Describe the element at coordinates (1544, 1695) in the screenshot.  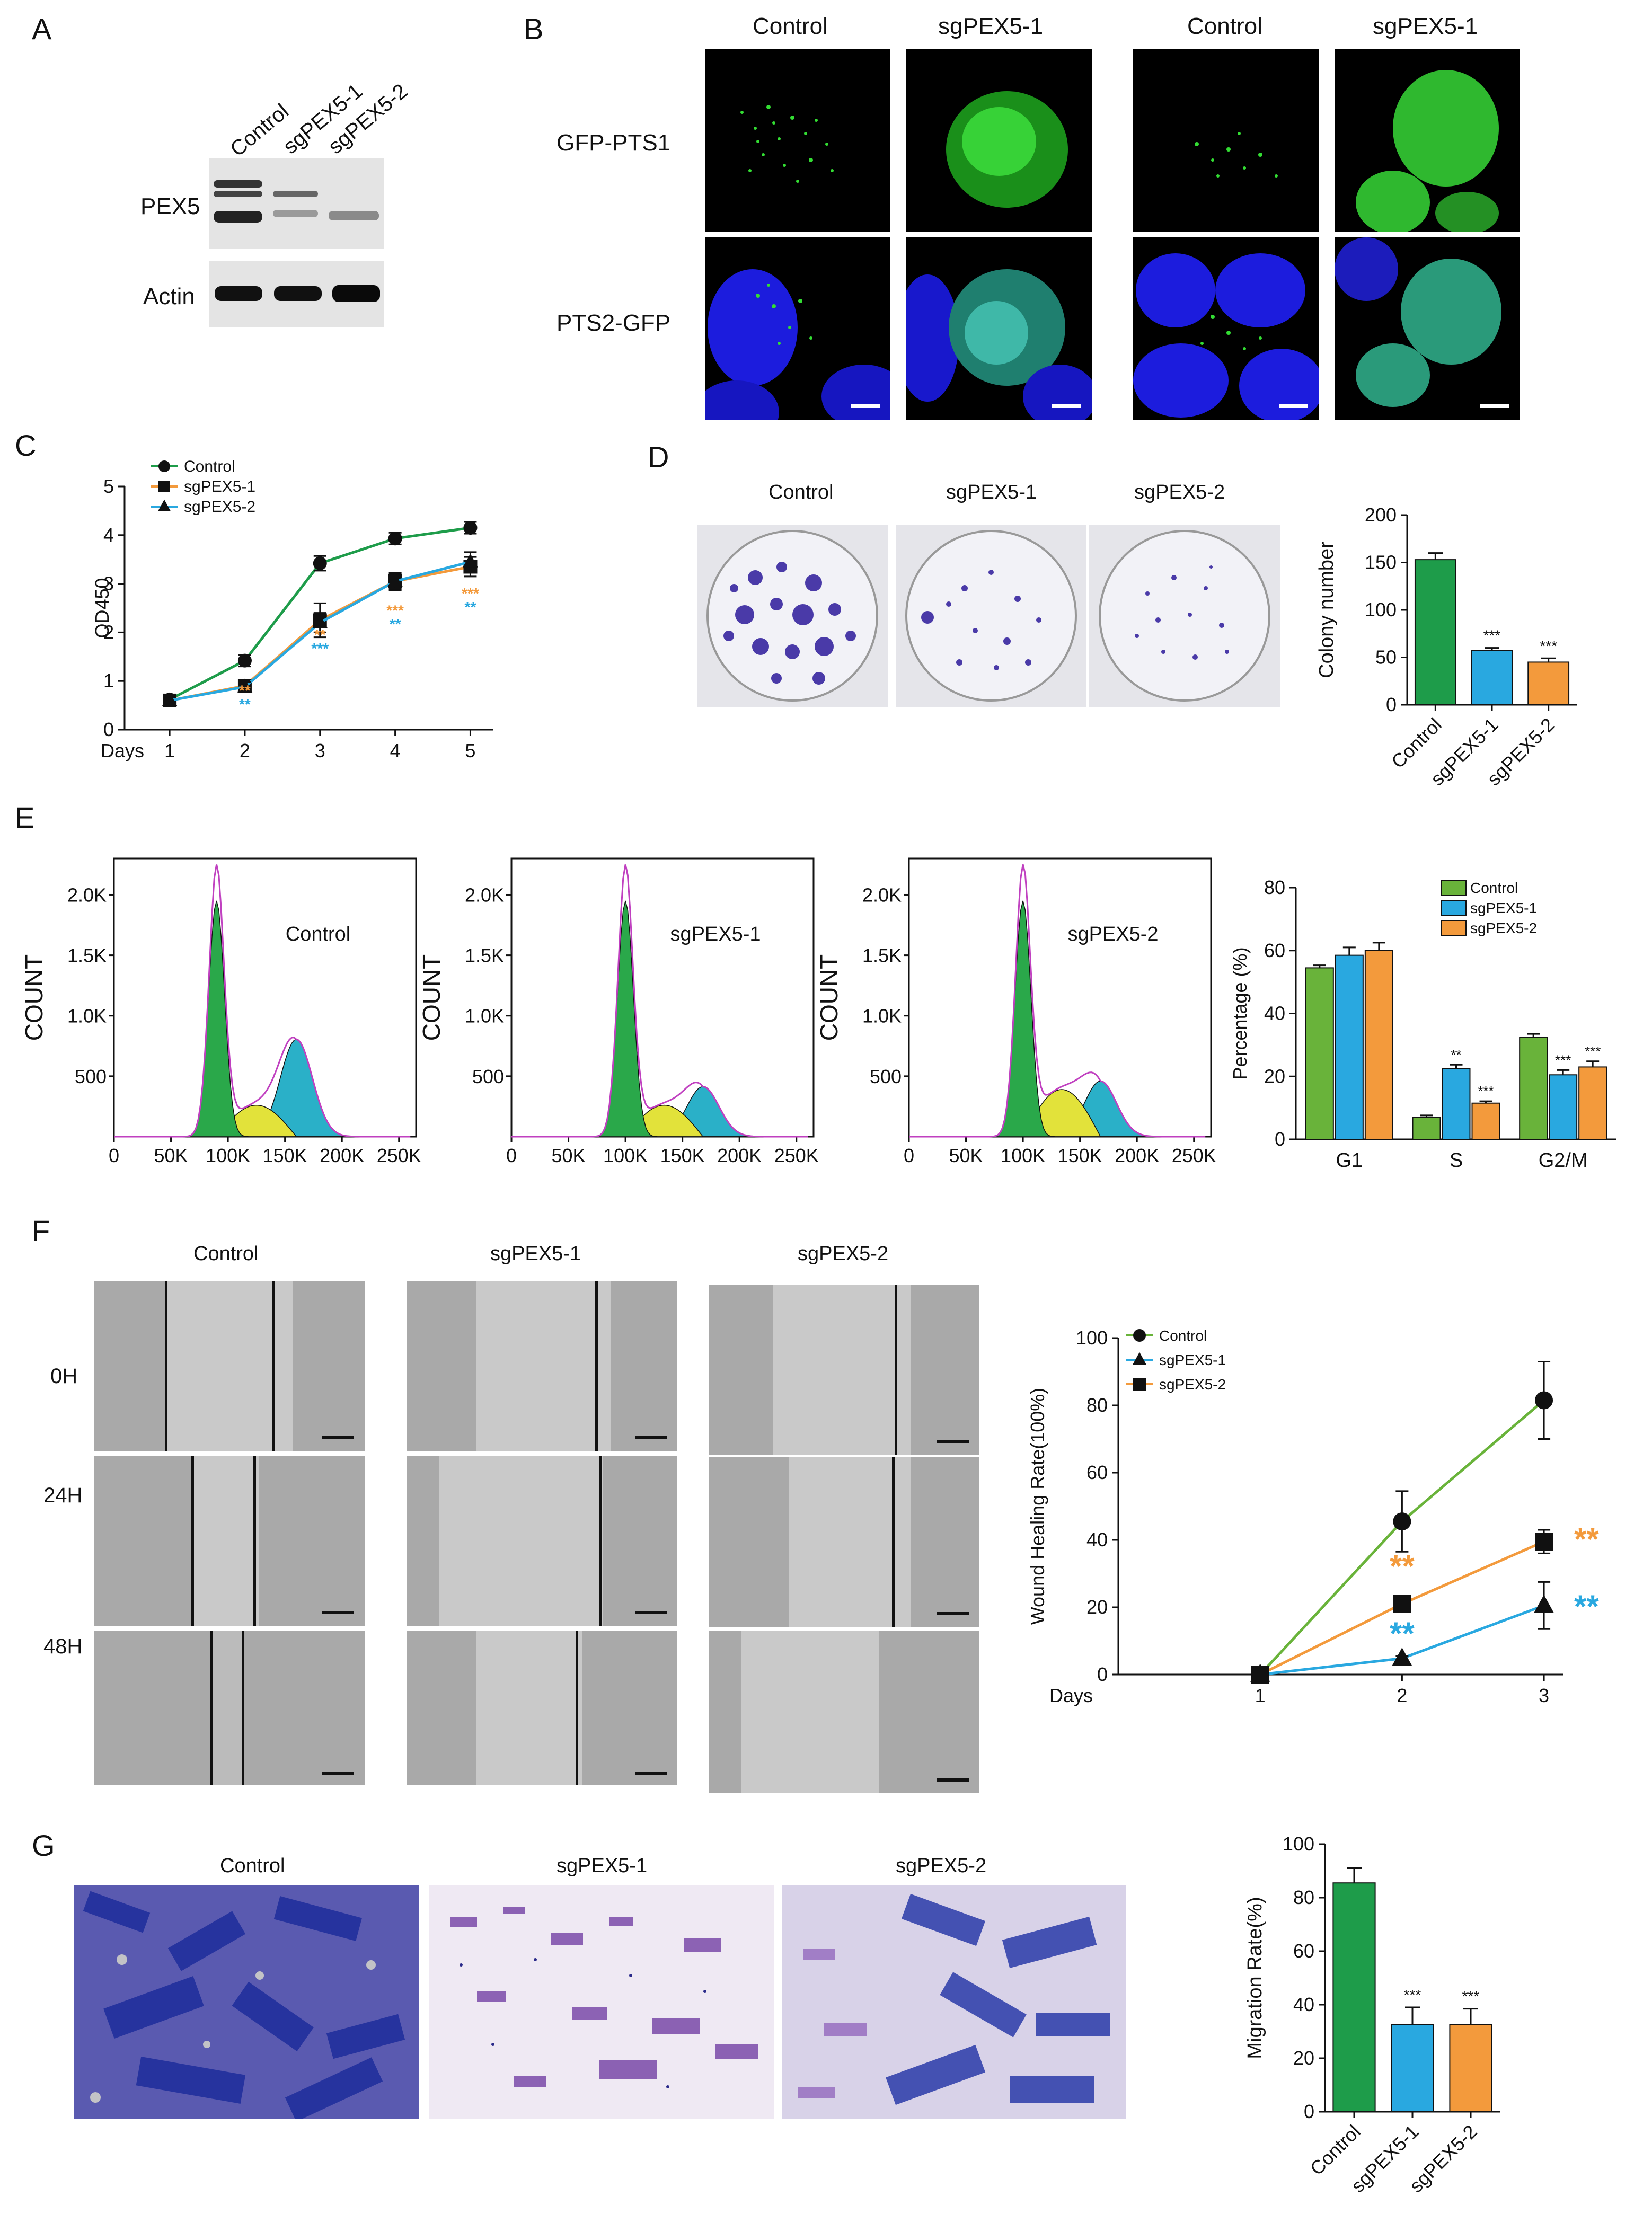
I see `x-tick-label: 3` at that location.